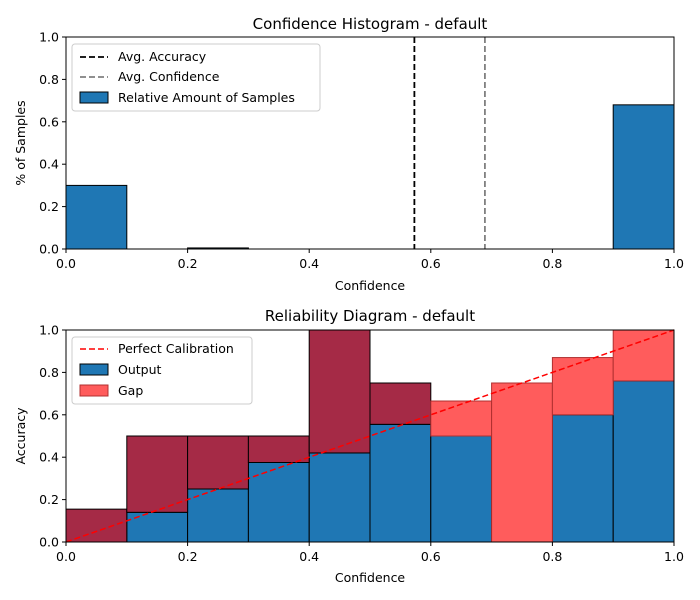 Image resolution: width=700 pixels, height=600 pixels. I want to click on legend-swatch-gap, so click(94, 390).